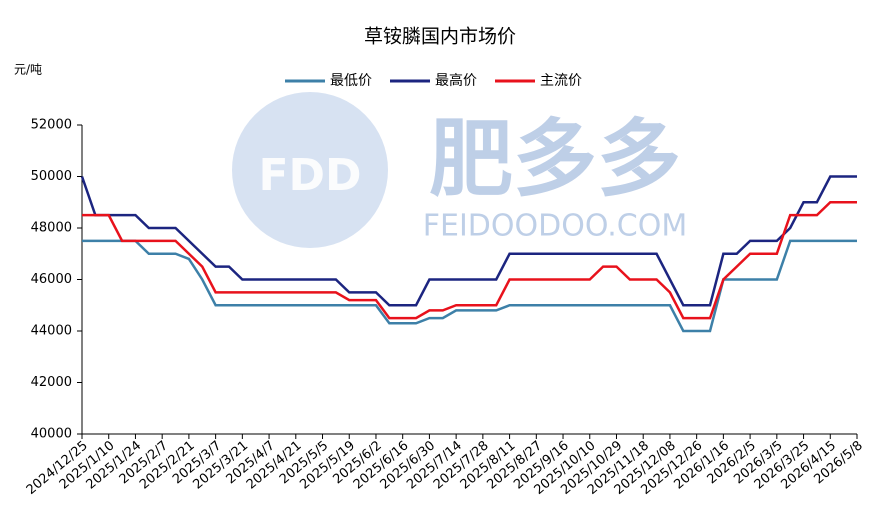  Describe the element at coordinates (51, 125) in the screenshot. I see `y-tick-label: 52000` at that location.